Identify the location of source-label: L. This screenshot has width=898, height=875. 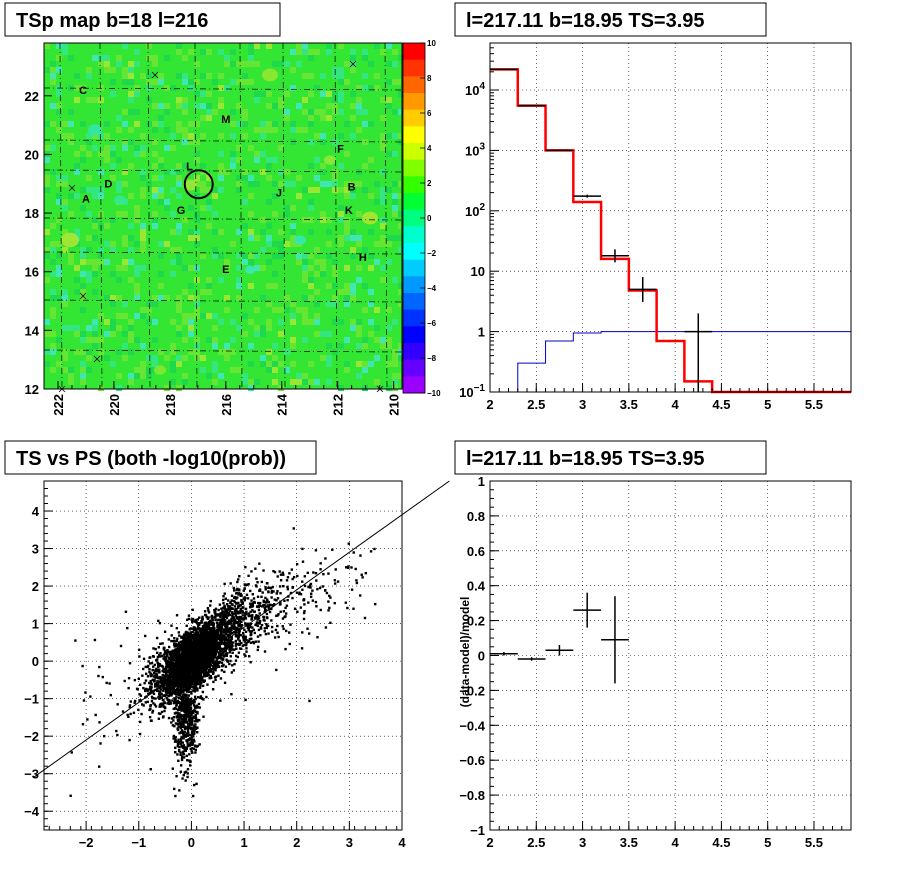
(189, 167).